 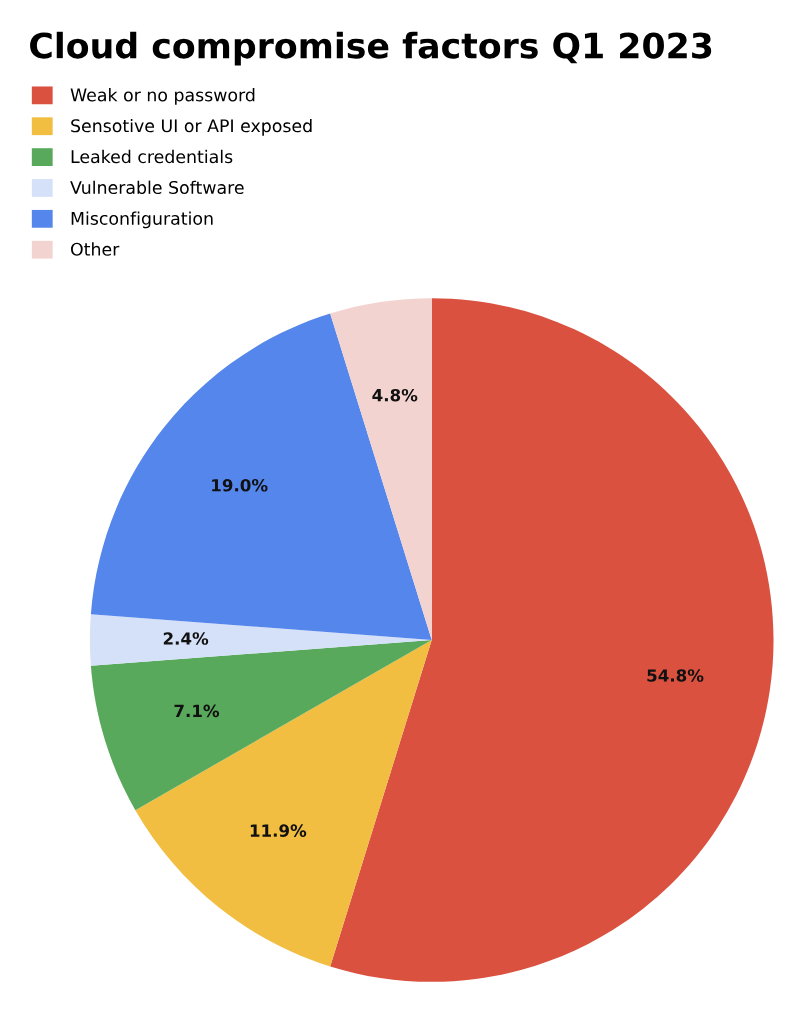 What do you see at coordinates (278, 830) in the screenshot?
I see `data-label: 11.9%` at bounding box center [278, 830].